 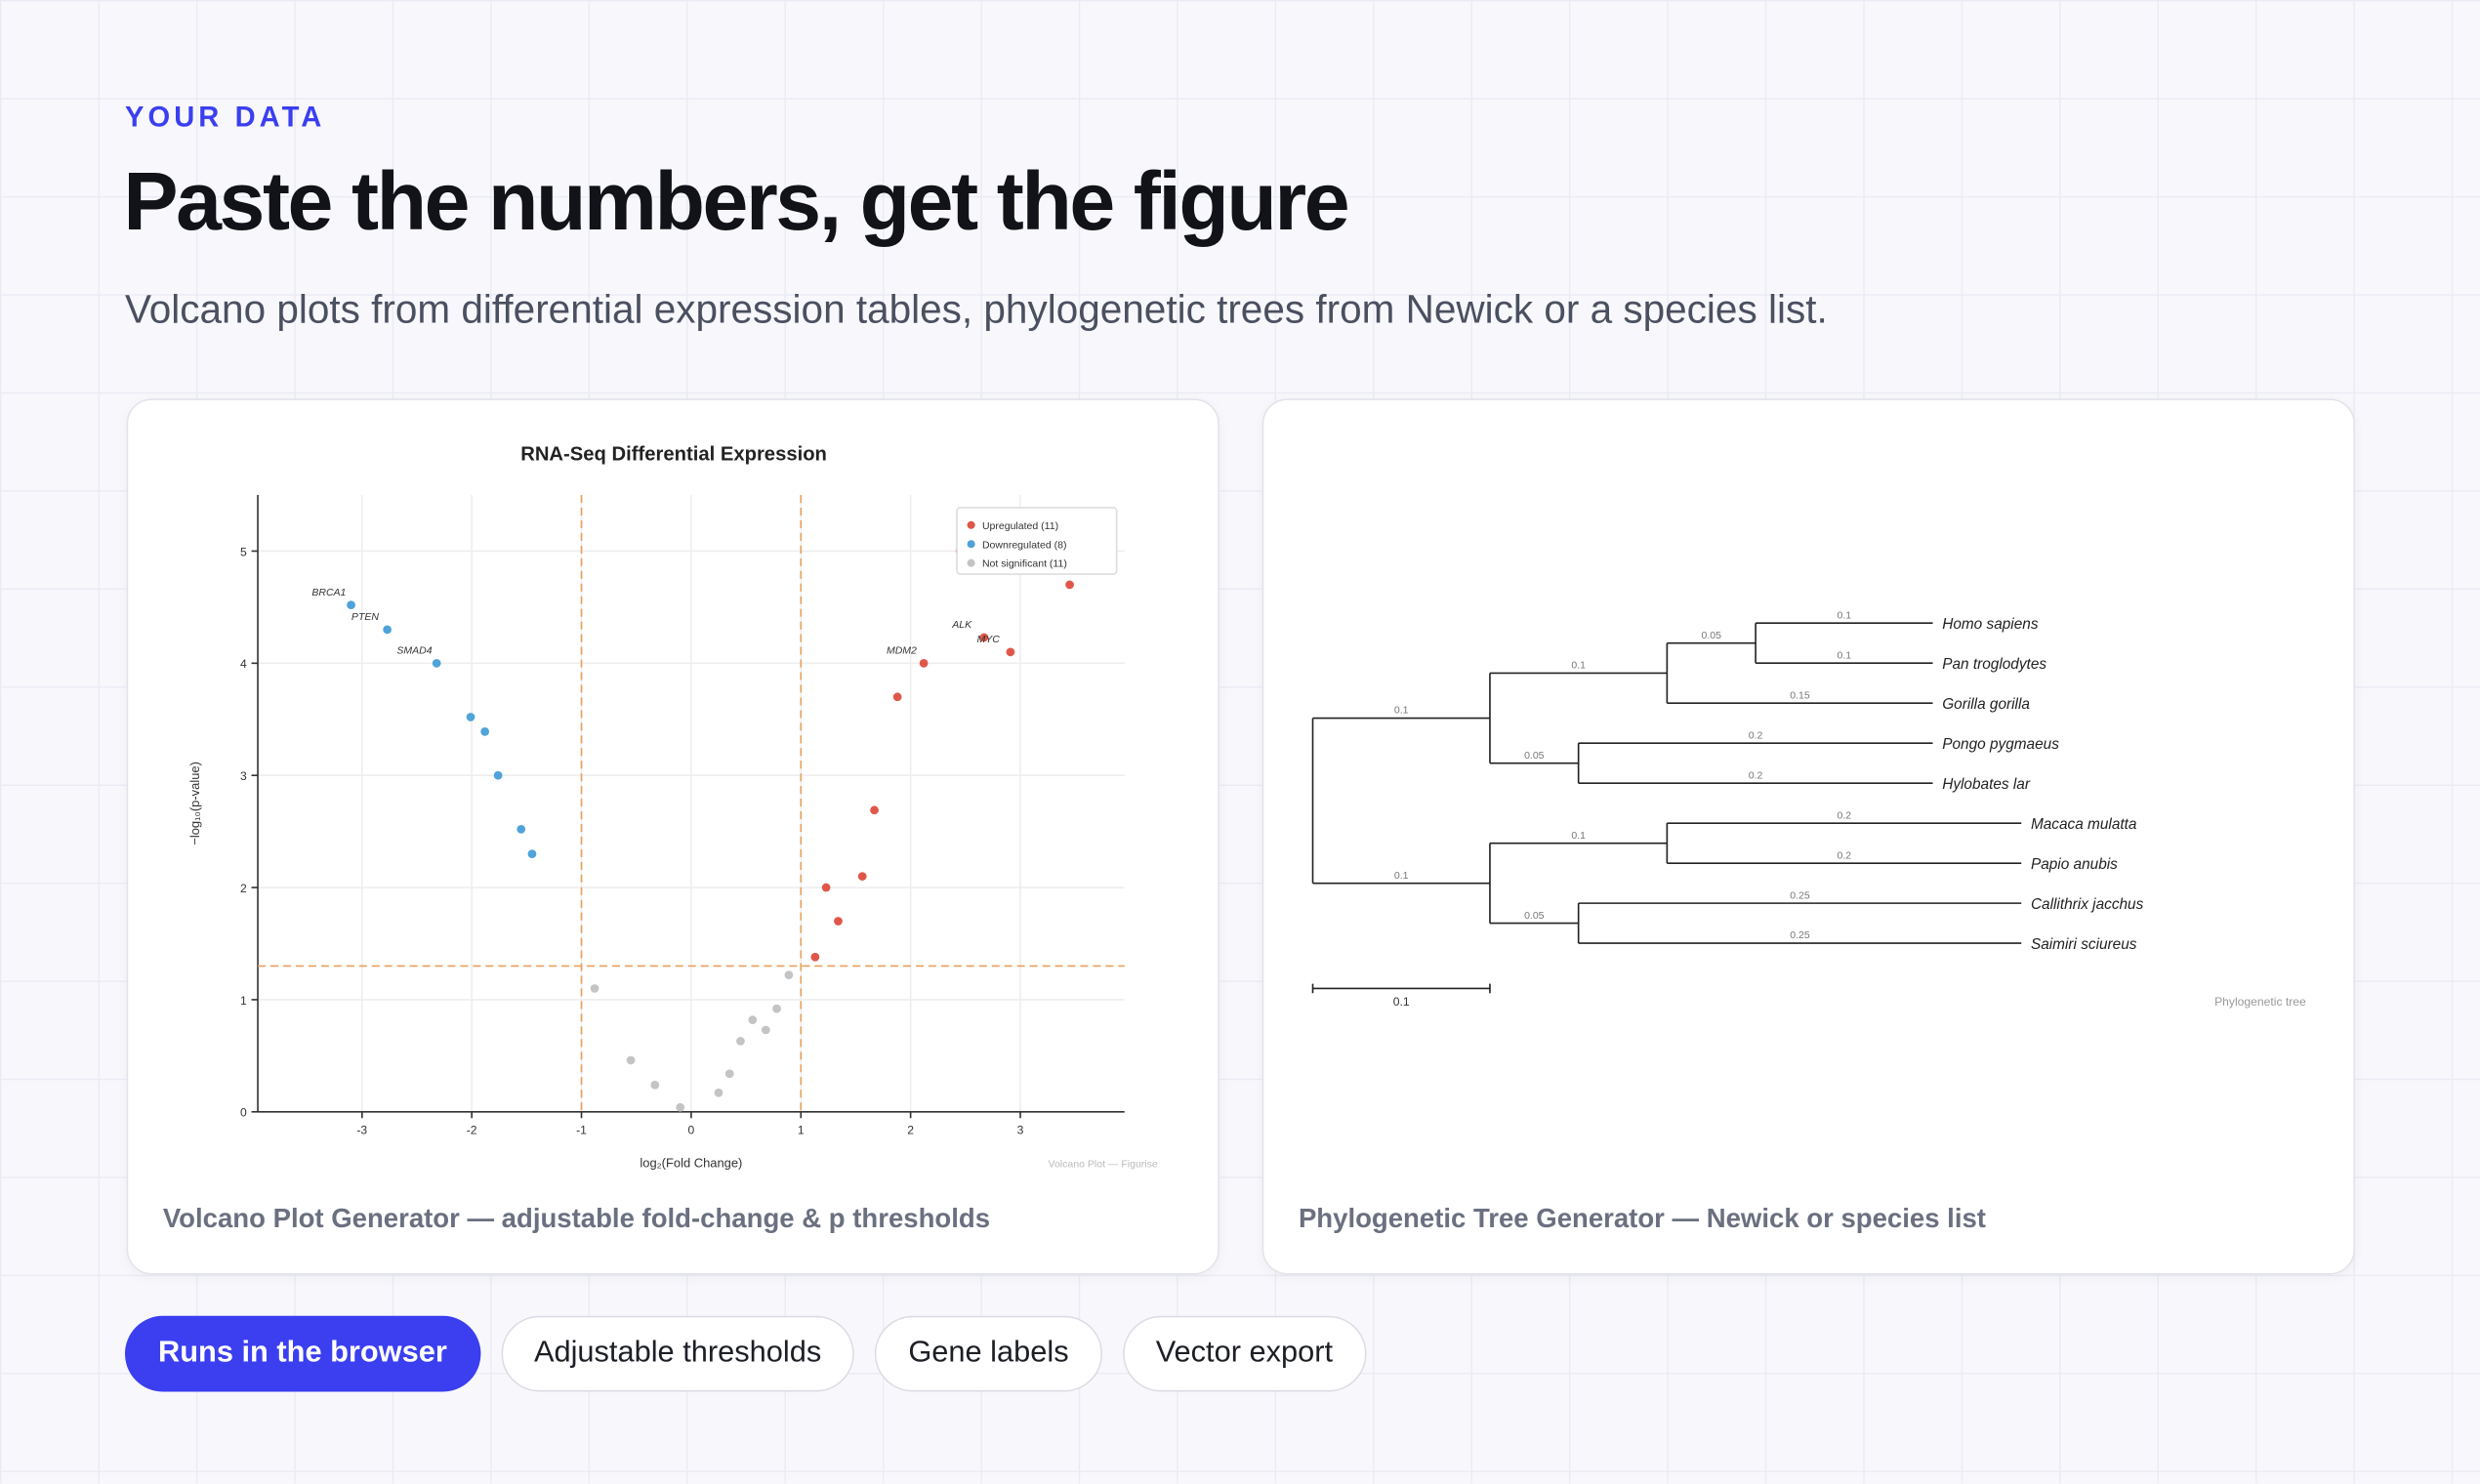 I want to click on scale-bar-label: 0.1, so click(x=1401, y=1002).